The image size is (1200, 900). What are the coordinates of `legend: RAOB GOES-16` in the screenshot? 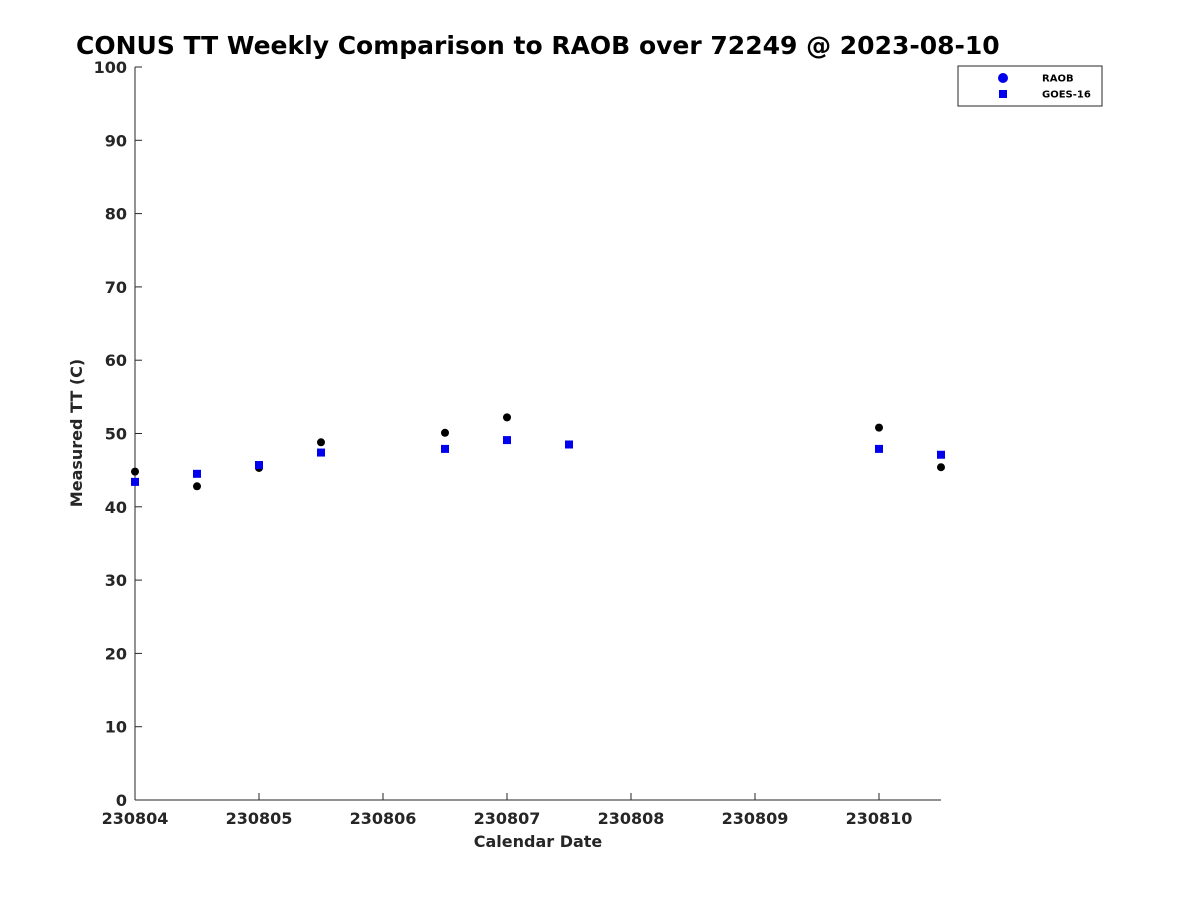 It's located at (1030, 86).